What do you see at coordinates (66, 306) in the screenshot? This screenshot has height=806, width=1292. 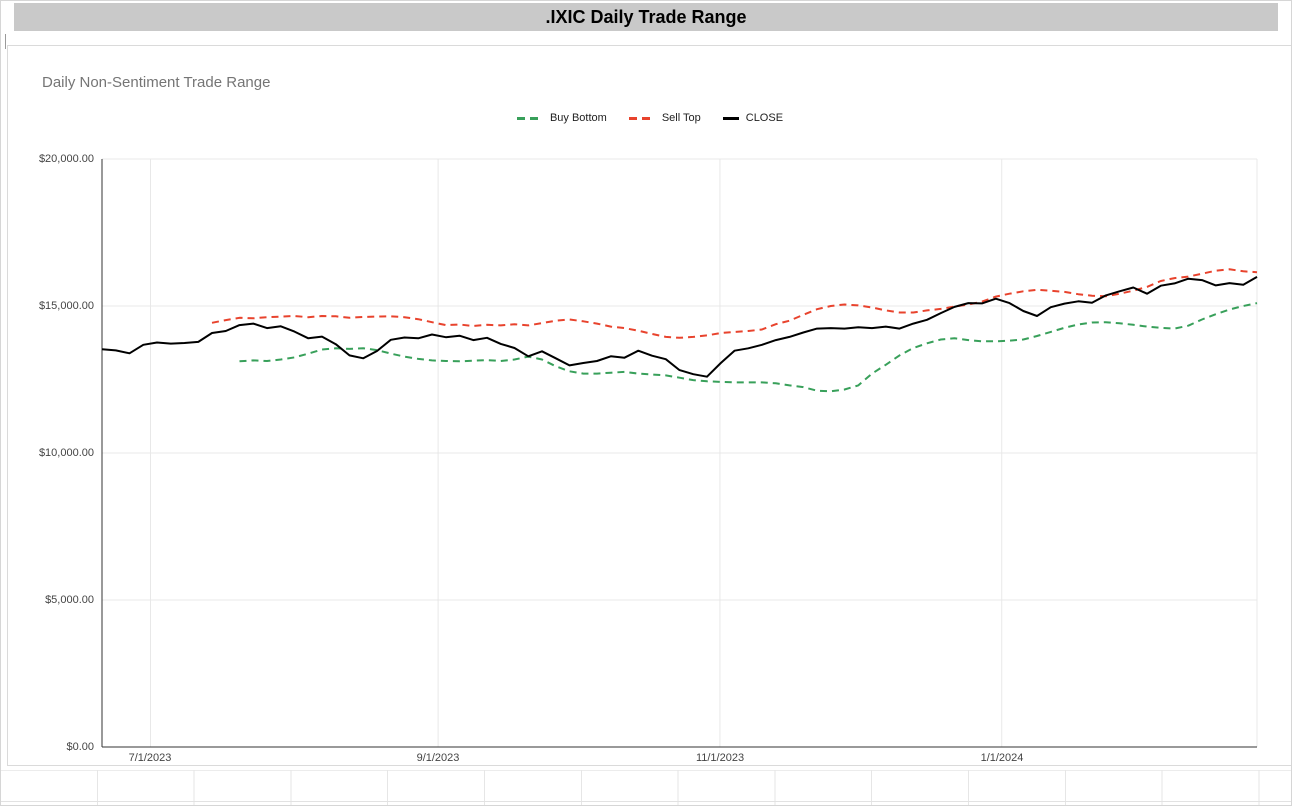 I see `y-axis-label: $15,000.00` at bounding box center [66, 306].